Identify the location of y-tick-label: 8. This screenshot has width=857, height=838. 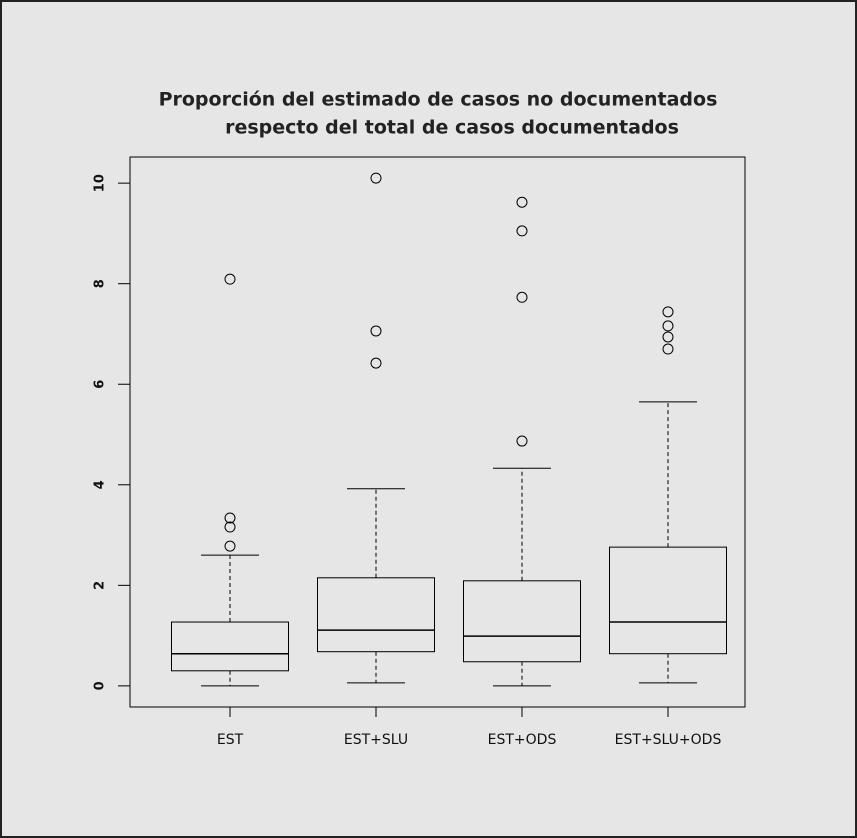
(100, 283).